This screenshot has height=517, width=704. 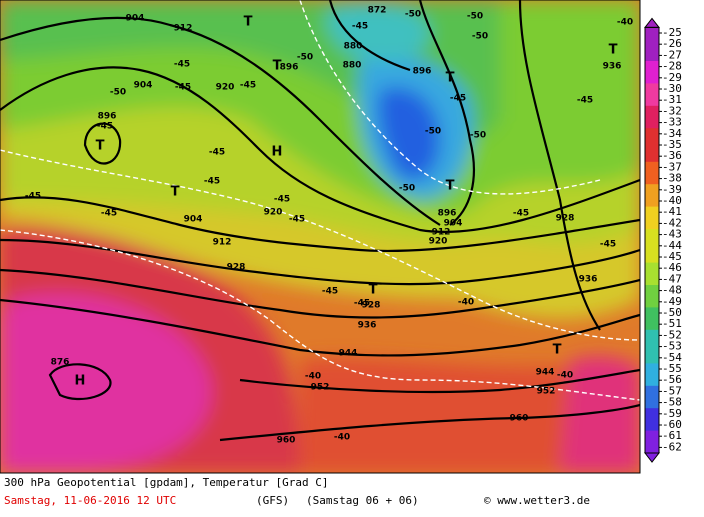 What do you see at coordinates (672, 222) in the screenshot?
I see `colorbar-label: -42` at bounding box center [672, 222].